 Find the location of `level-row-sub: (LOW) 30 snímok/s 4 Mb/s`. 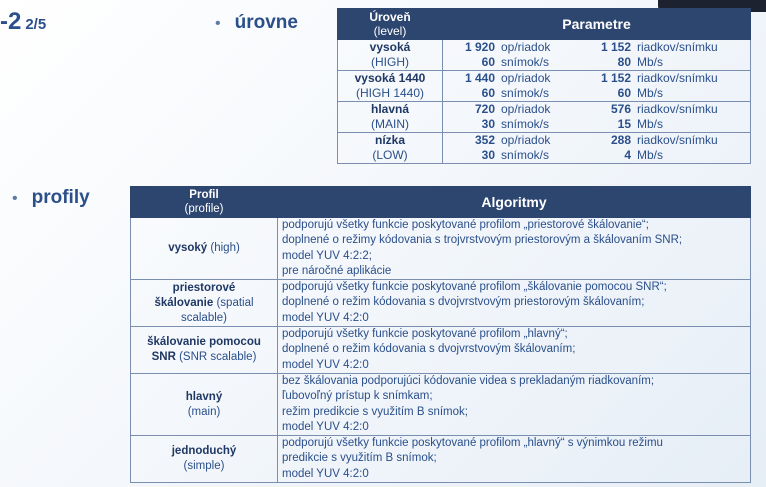

level-row-sub: (LOW) 30 snímok/s 4 Mb/s is located at coordinates (544, 156).